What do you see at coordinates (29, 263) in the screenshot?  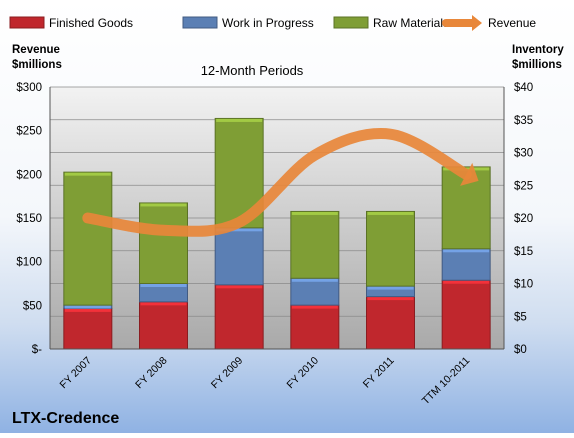 I see `left-tick-label: $100` at bounding box center [29, 263].